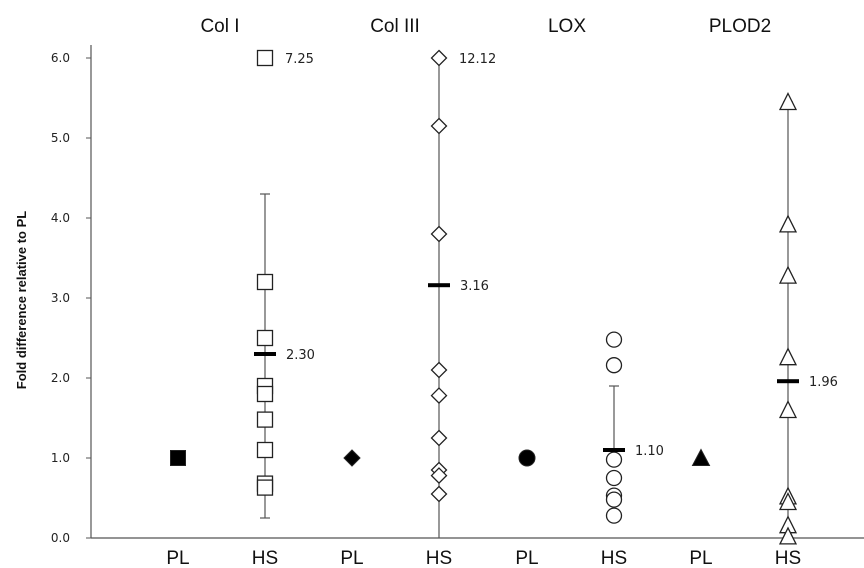 Image resolution: width=864 pixels, height=568 pixels. Describe the element at coordinates (485, 26) in the screenshot. I see `group-labels: Col I Col III LOX PLOD2` at that location.